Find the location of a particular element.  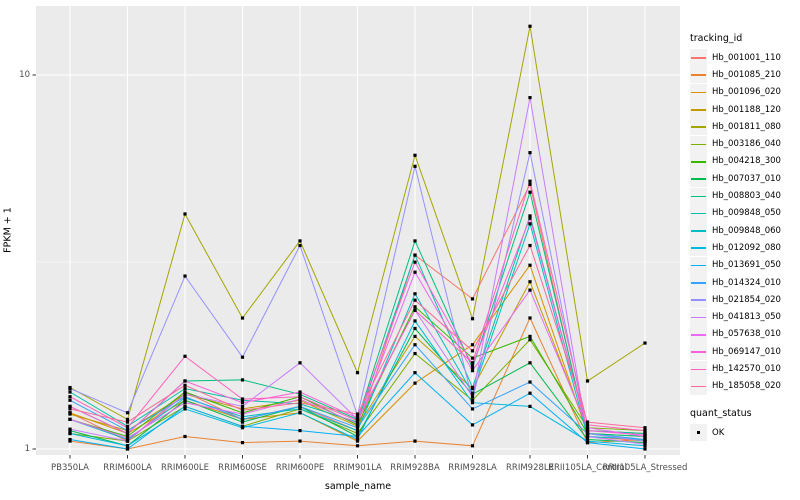

legend-item-Hb_057638_010: Hb_057638_010 is located at coordinates (735, 334).